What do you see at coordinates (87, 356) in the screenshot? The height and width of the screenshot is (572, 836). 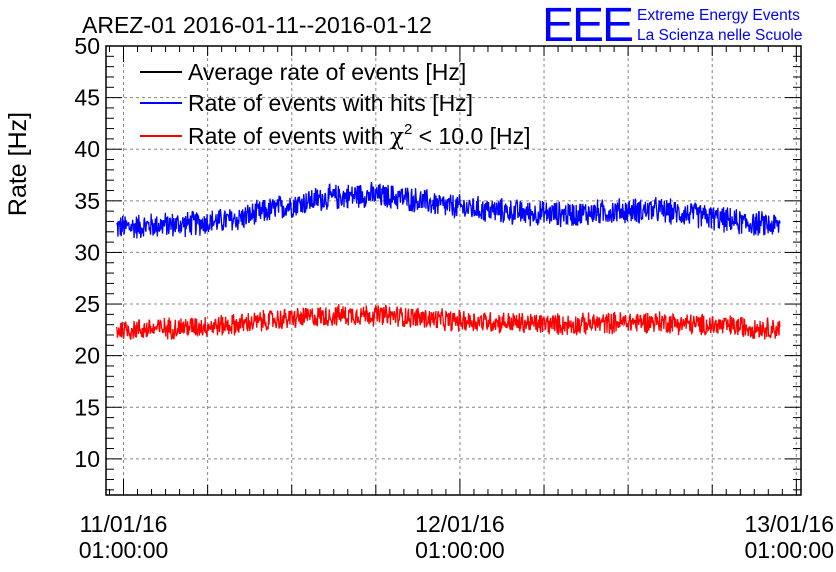 I see `y-tick-label: 20` at bounding box center [87, 356].